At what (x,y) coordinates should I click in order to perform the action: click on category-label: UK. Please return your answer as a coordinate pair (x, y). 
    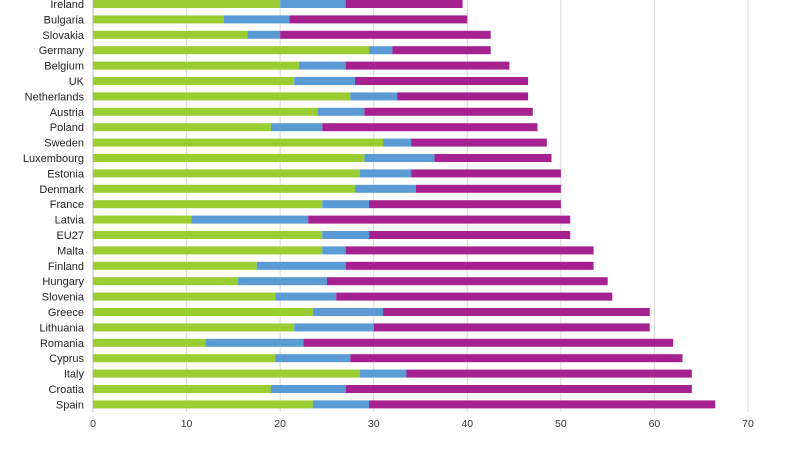
    Looking at the image, I should click on (77, 82).